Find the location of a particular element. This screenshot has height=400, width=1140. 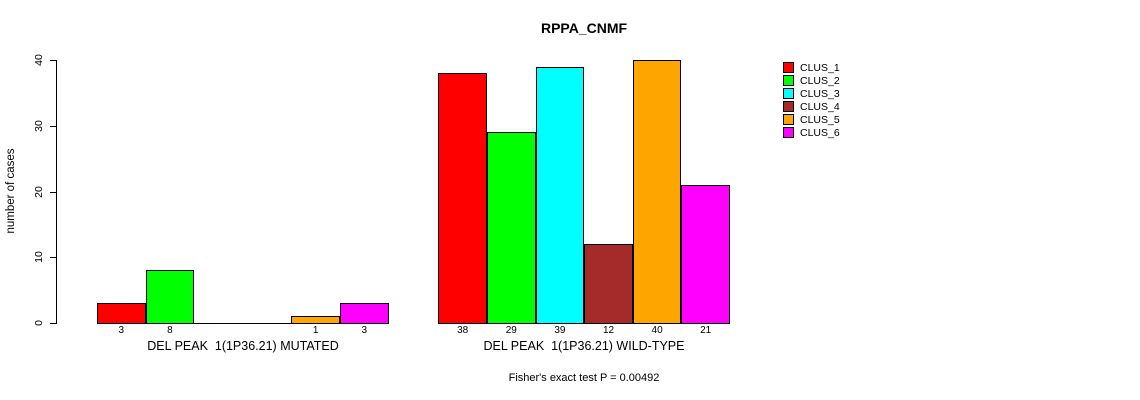

legend-label: CLUS_2 is located at coordinates (820, 80).